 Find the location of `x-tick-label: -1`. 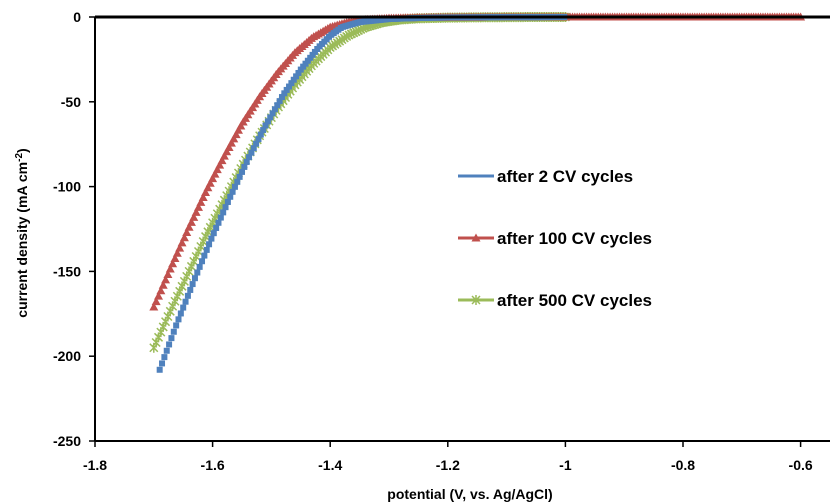

x-tick-label: -1 is located at coordinates (565, 465).